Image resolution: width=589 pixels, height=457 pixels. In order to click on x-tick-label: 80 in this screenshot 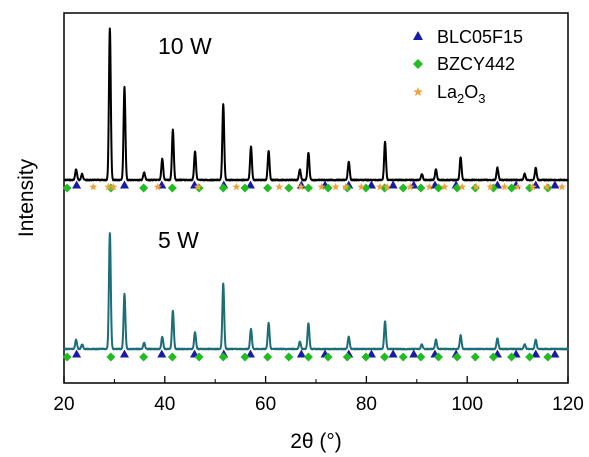, I will do `click(366, 404)`.